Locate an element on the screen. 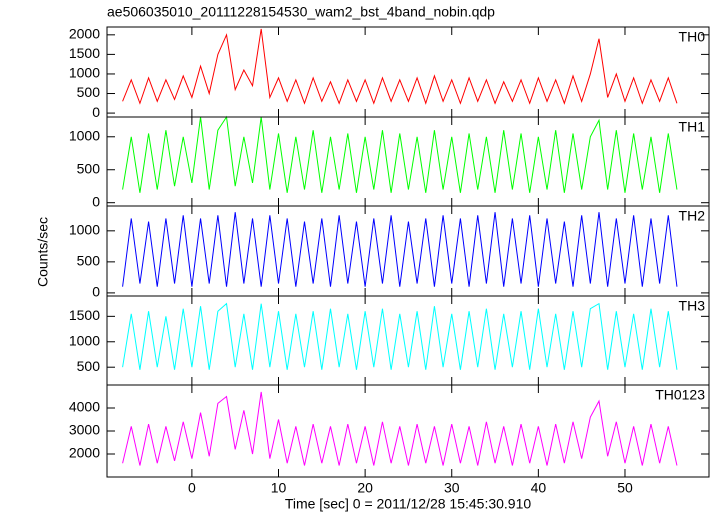 This screenshot has width=717, height=516. y-tick-label: 4000 is located at coordinates (84, 407).